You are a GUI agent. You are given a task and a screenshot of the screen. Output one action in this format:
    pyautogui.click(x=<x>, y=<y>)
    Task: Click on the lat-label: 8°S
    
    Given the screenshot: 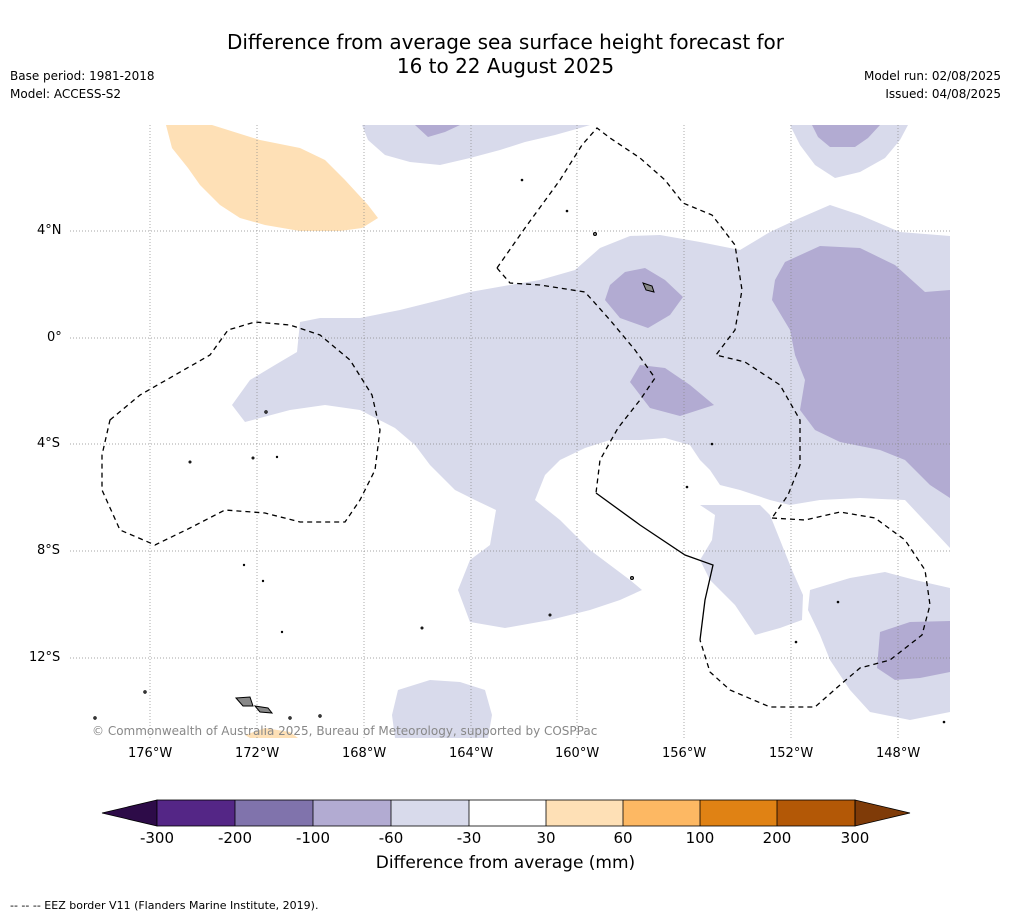 What is the action you would take?
    pyautogui.click(x=49, y=550)
    